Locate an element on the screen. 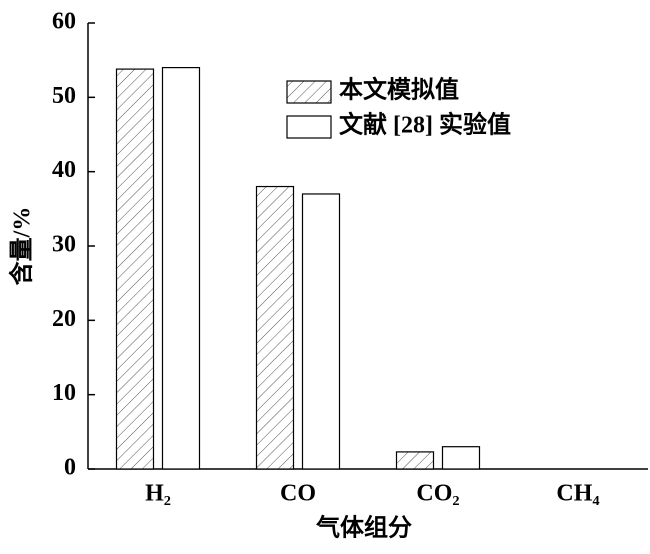  y-tick-label: 40 is located at coordinates (64, 170).